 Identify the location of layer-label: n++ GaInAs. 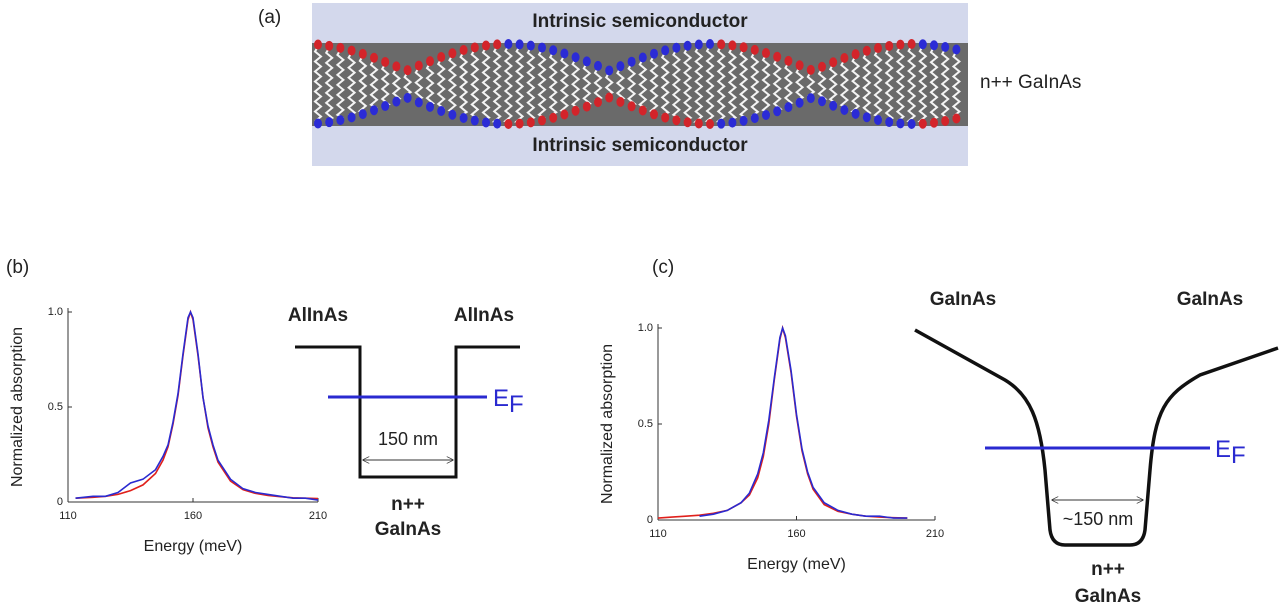
(1030, 82).